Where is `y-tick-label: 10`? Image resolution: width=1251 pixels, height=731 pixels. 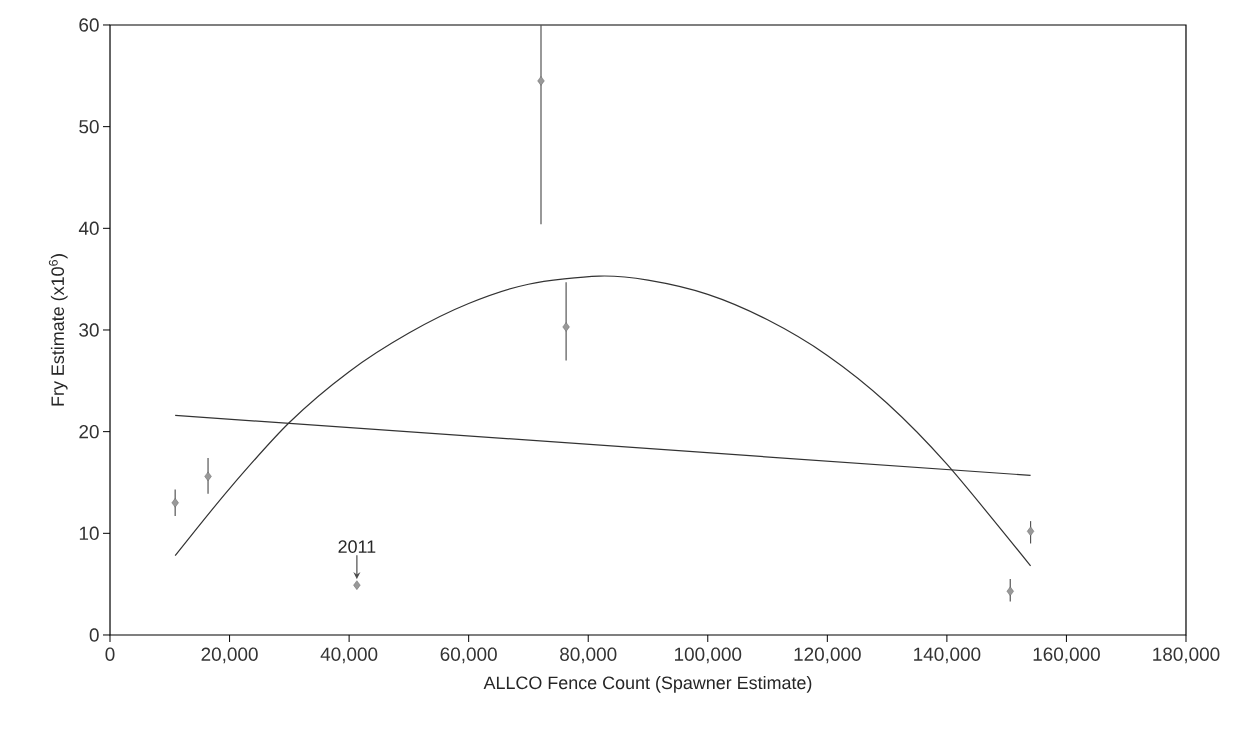 y-tick-label: 10 is located at coordinates (89, 533).